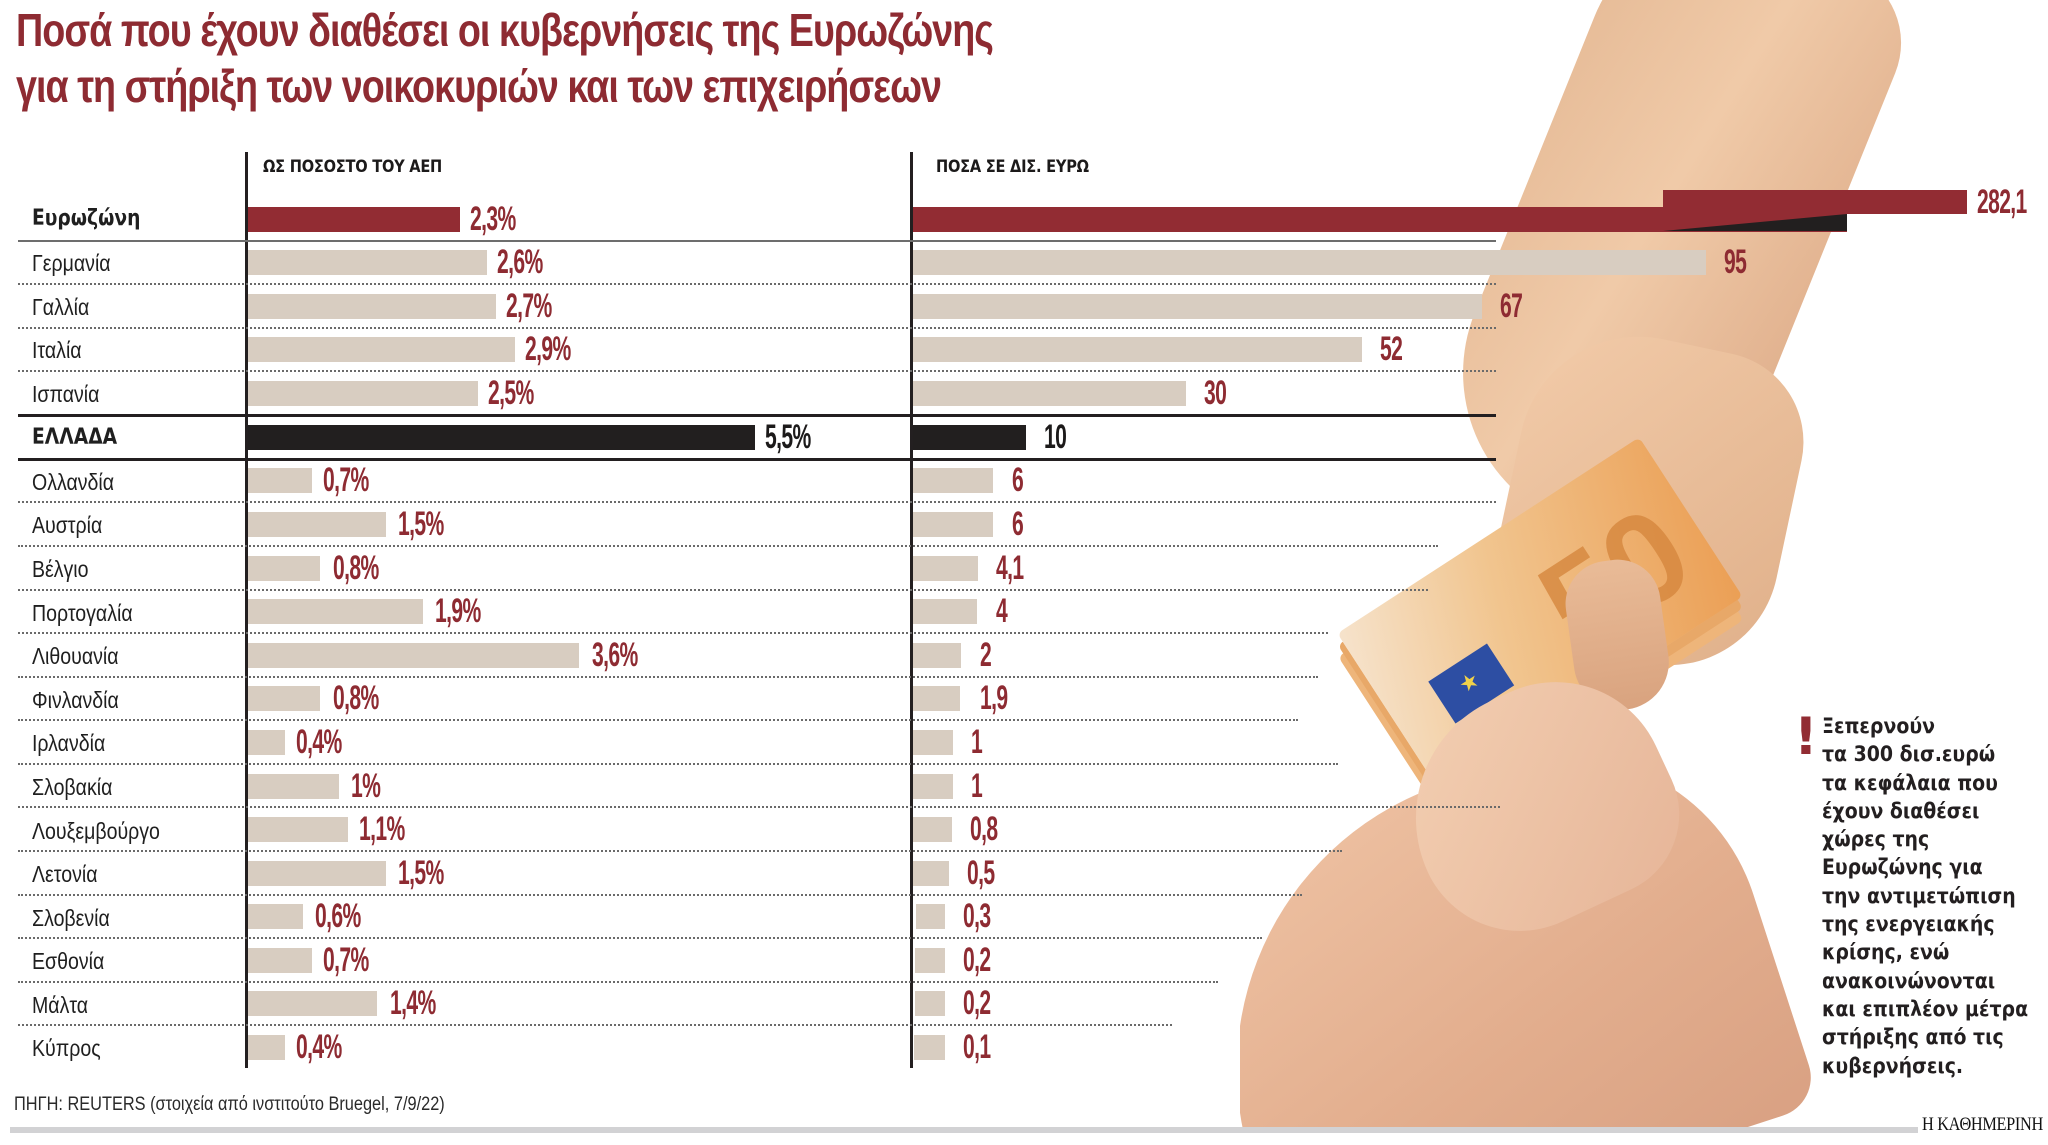  Describe the element at coordinates (969, 437) in the screenshot. I see `bn-bar-greece` at that location.